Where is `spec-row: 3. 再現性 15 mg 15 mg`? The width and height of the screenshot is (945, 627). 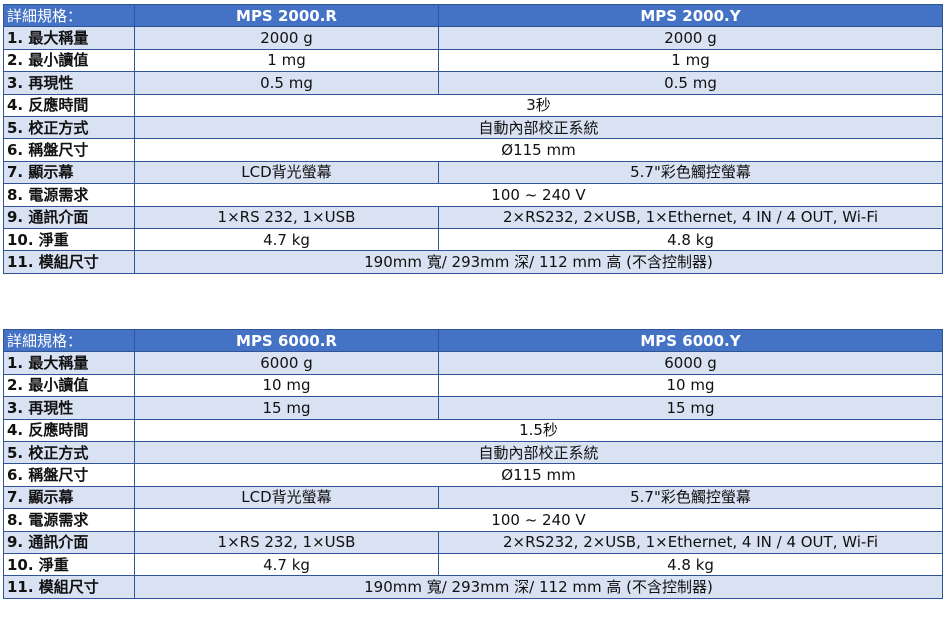
spec-row: 3. 再現性 15 mg 15 mg is located at coordinates (473, 408).